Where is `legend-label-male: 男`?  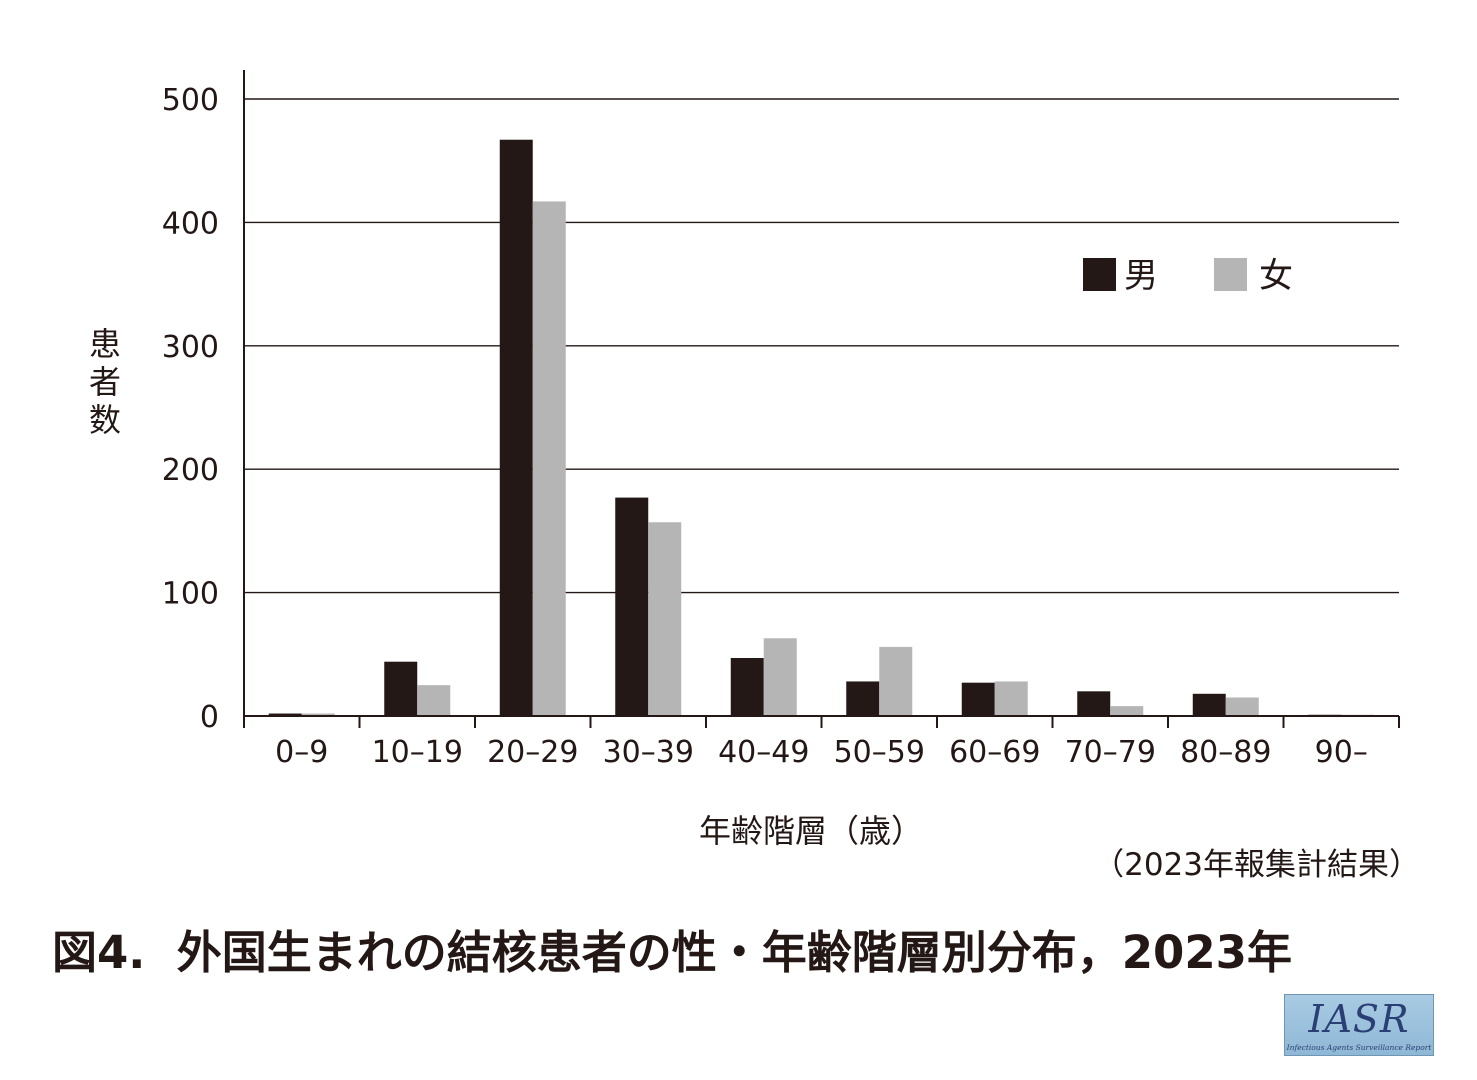
legend-label-male: 男 is located at coordinates (1141, 276).